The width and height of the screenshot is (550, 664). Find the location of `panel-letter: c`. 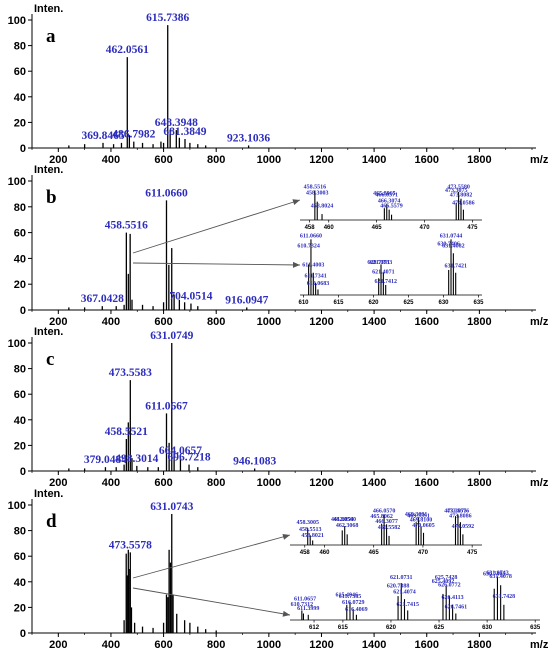

panel-letter: c is located at coordinates (50, 359).